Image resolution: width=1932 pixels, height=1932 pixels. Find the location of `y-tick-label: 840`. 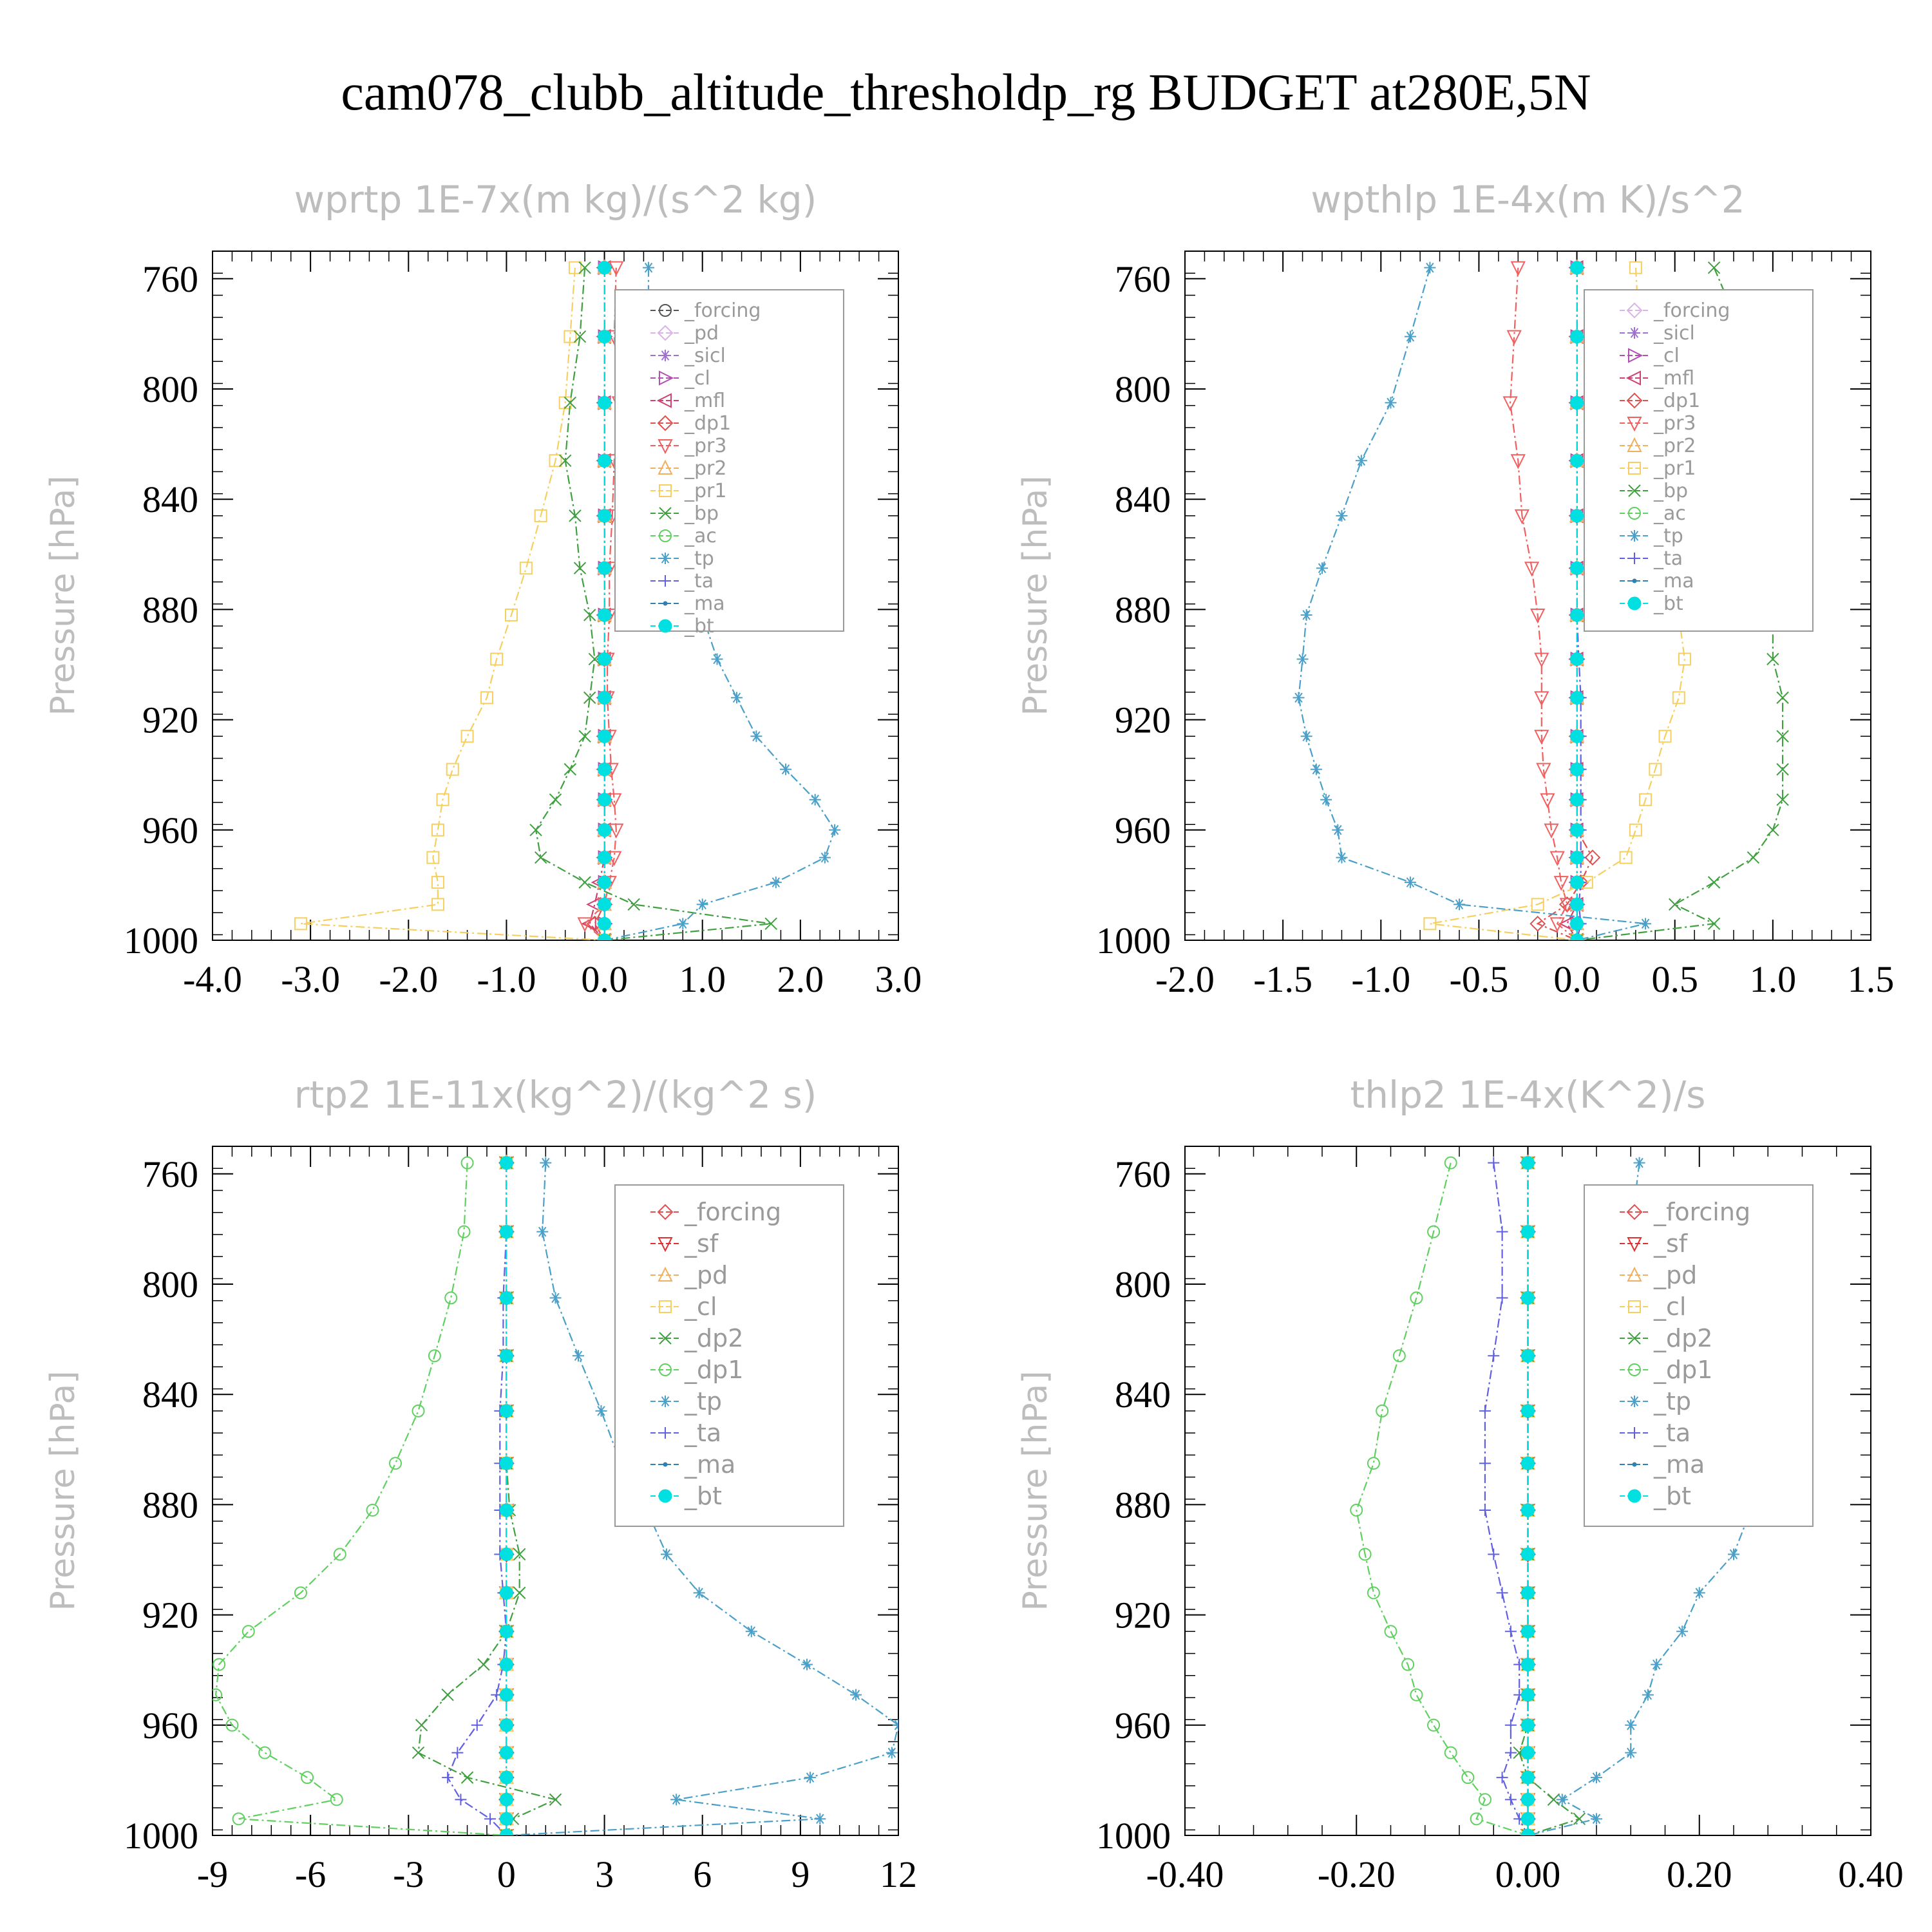

y-tick-label: 840 is located at coordinates (1143, 1395).